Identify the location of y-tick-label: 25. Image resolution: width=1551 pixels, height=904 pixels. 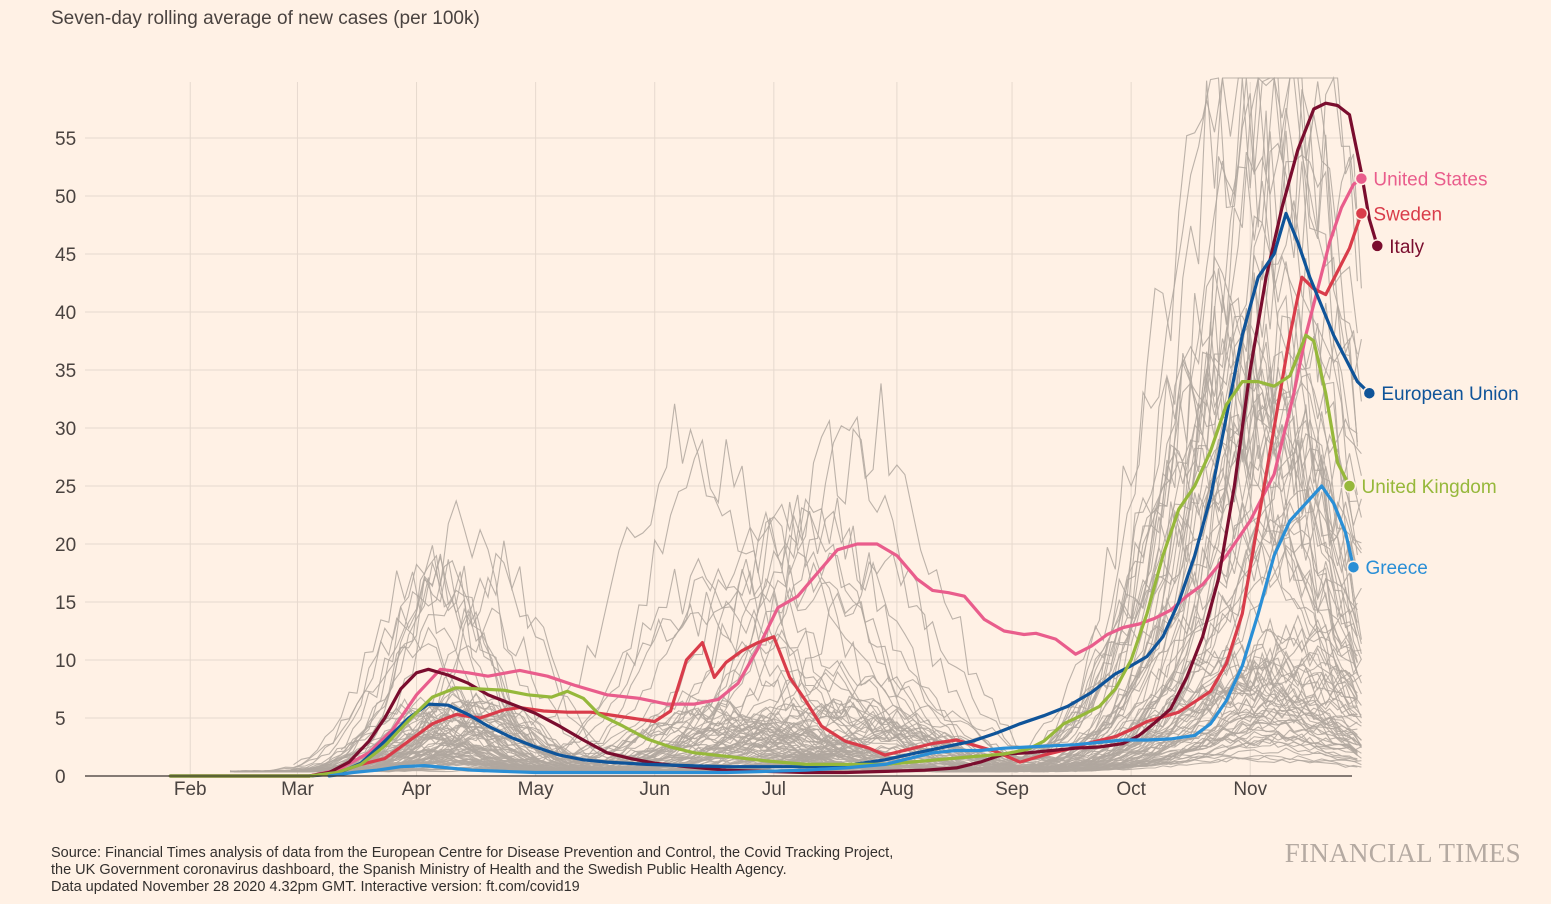
(65, 487).